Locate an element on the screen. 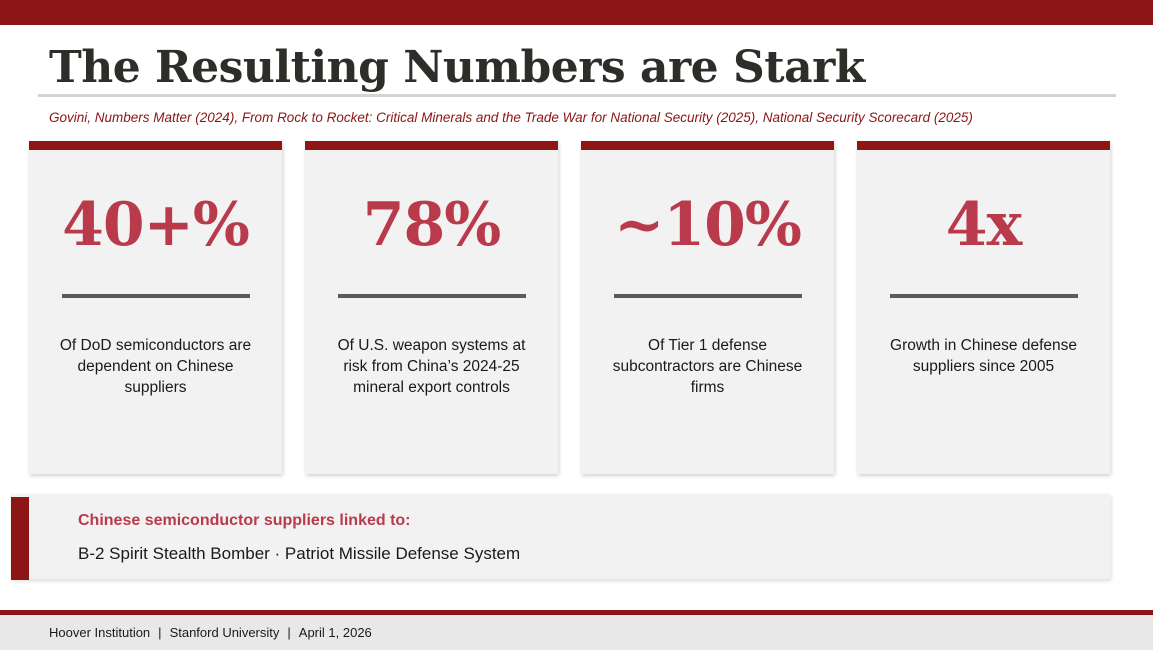 The height and width of the screenshot is (650, 1153). stat-value: ~10% is located at coordinates (708, 225).